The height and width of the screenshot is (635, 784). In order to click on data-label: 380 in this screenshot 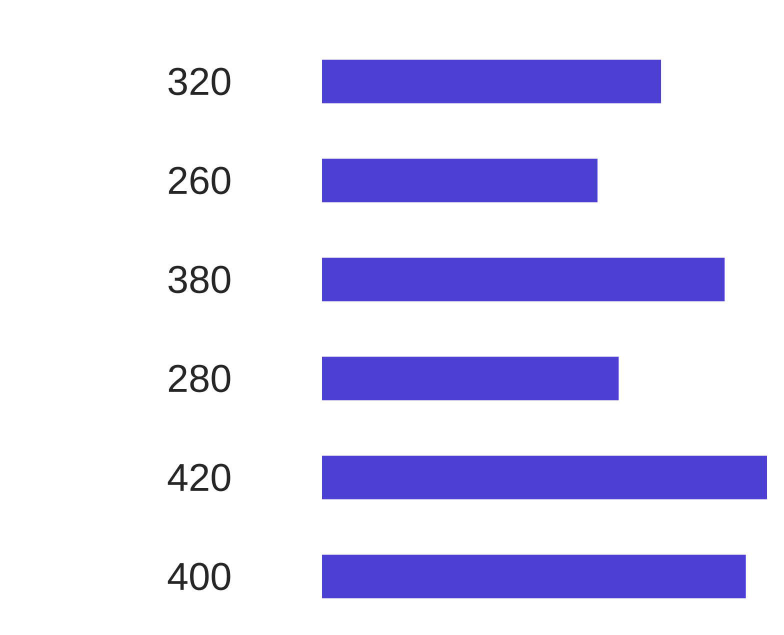, I will do `click(199, 280)`.